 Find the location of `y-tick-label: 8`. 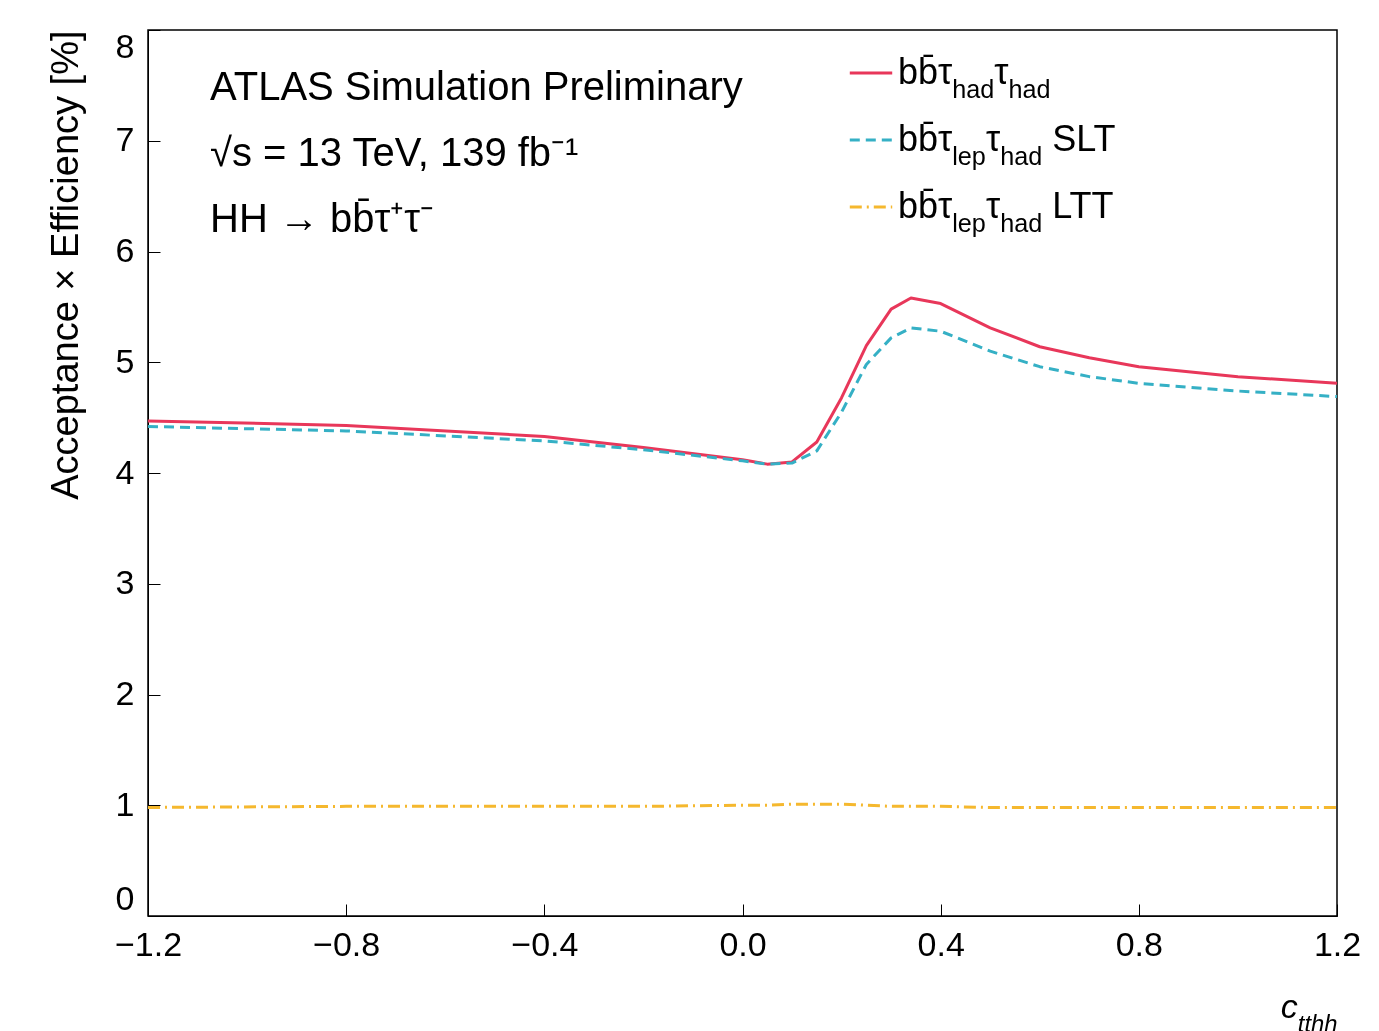

y-tick-label: 8 is located at coordinates (125, 45).